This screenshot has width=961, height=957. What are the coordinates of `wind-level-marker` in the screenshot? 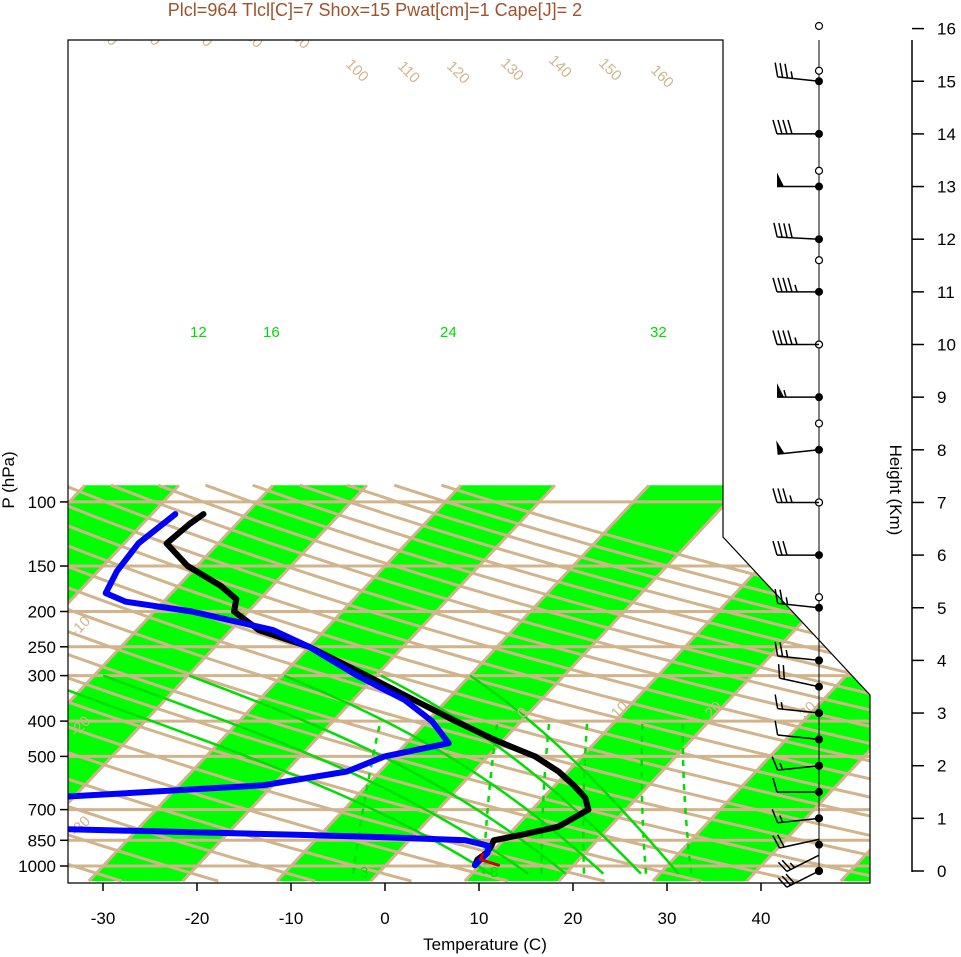 It's located at (819, 844).